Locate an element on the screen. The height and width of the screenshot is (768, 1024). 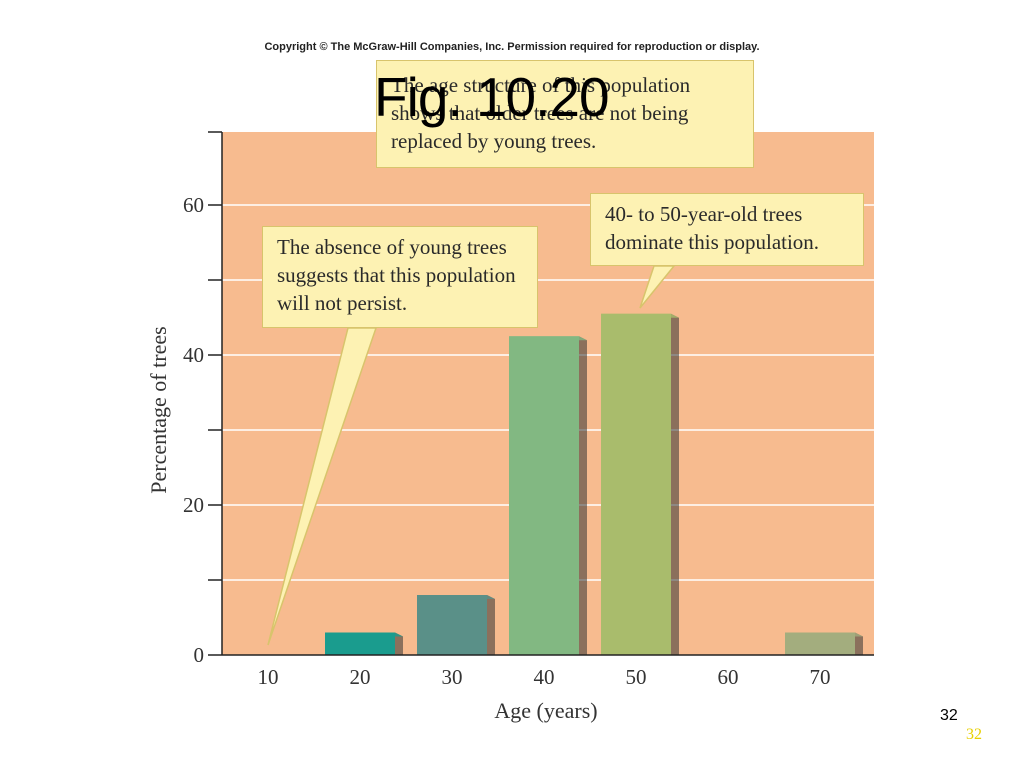
y-tick-label-20: 20 is located at coordinates (193, 505).